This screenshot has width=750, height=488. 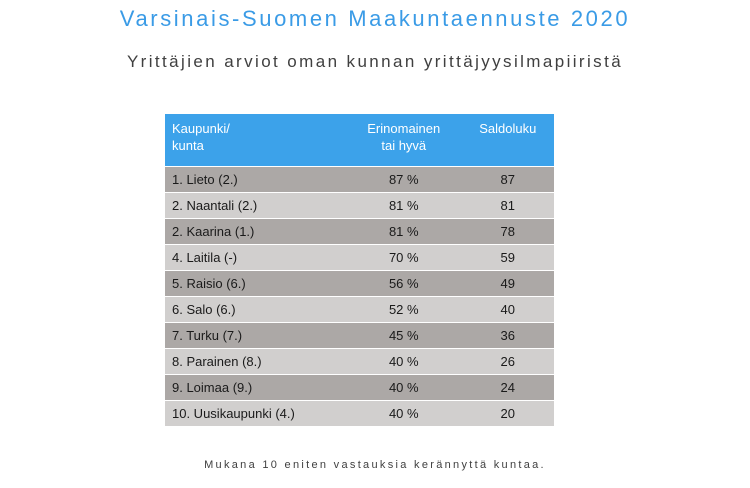 I want to click on slide-title: Varsinais-Suomen Maakuntaennuste 2020, so click(x=375, y=18).